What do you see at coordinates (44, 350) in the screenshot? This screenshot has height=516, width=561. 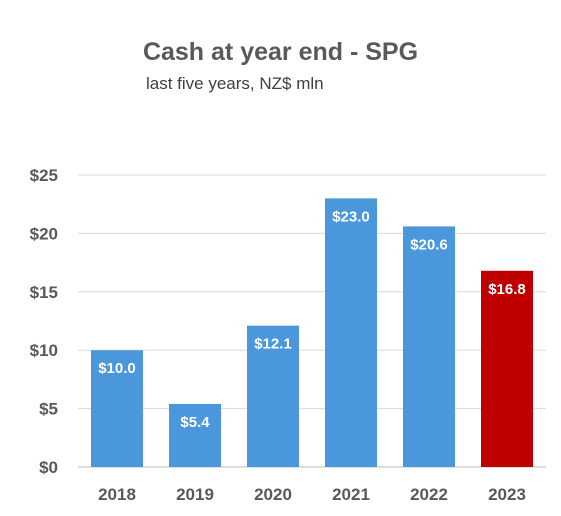 I see `y-tick-label: $10` at bounding box center [44, 350].